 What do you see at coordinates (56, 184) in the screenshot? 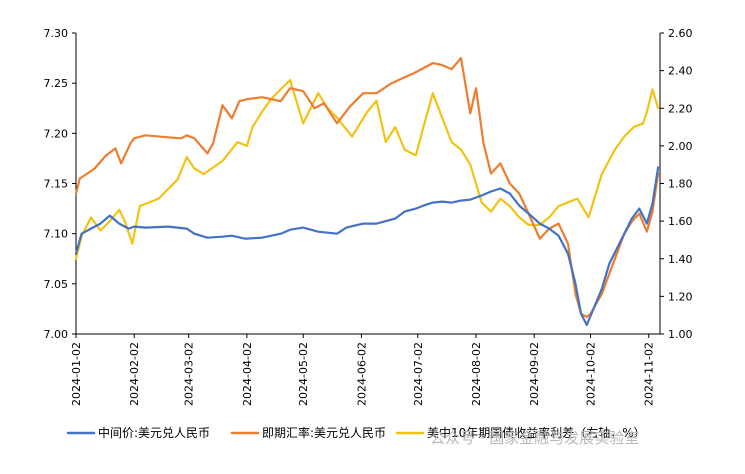
I see `y-tick-label-left: 7.15` at bounding box center [56, 184].